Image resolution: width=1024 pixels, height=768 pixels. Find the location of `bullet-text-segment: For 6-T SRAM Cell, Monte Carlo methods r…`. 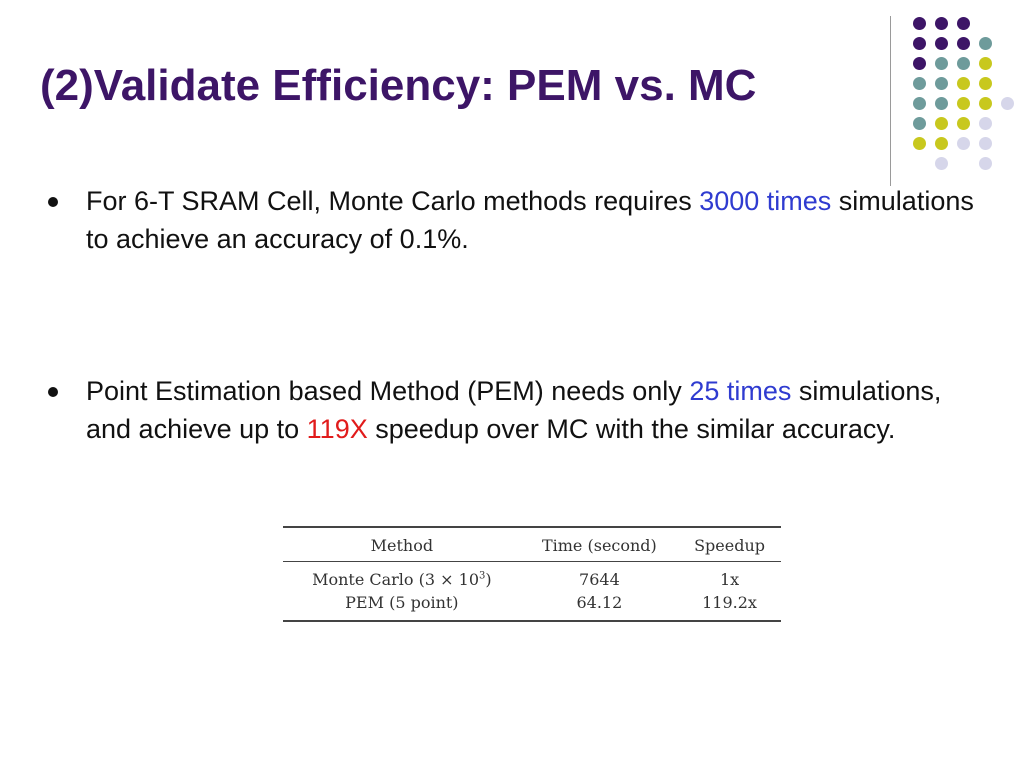

bullet-text-segment: For 6-T SRAM Cell, Monte Carlo methods r… is located at coordinates (393, 201).